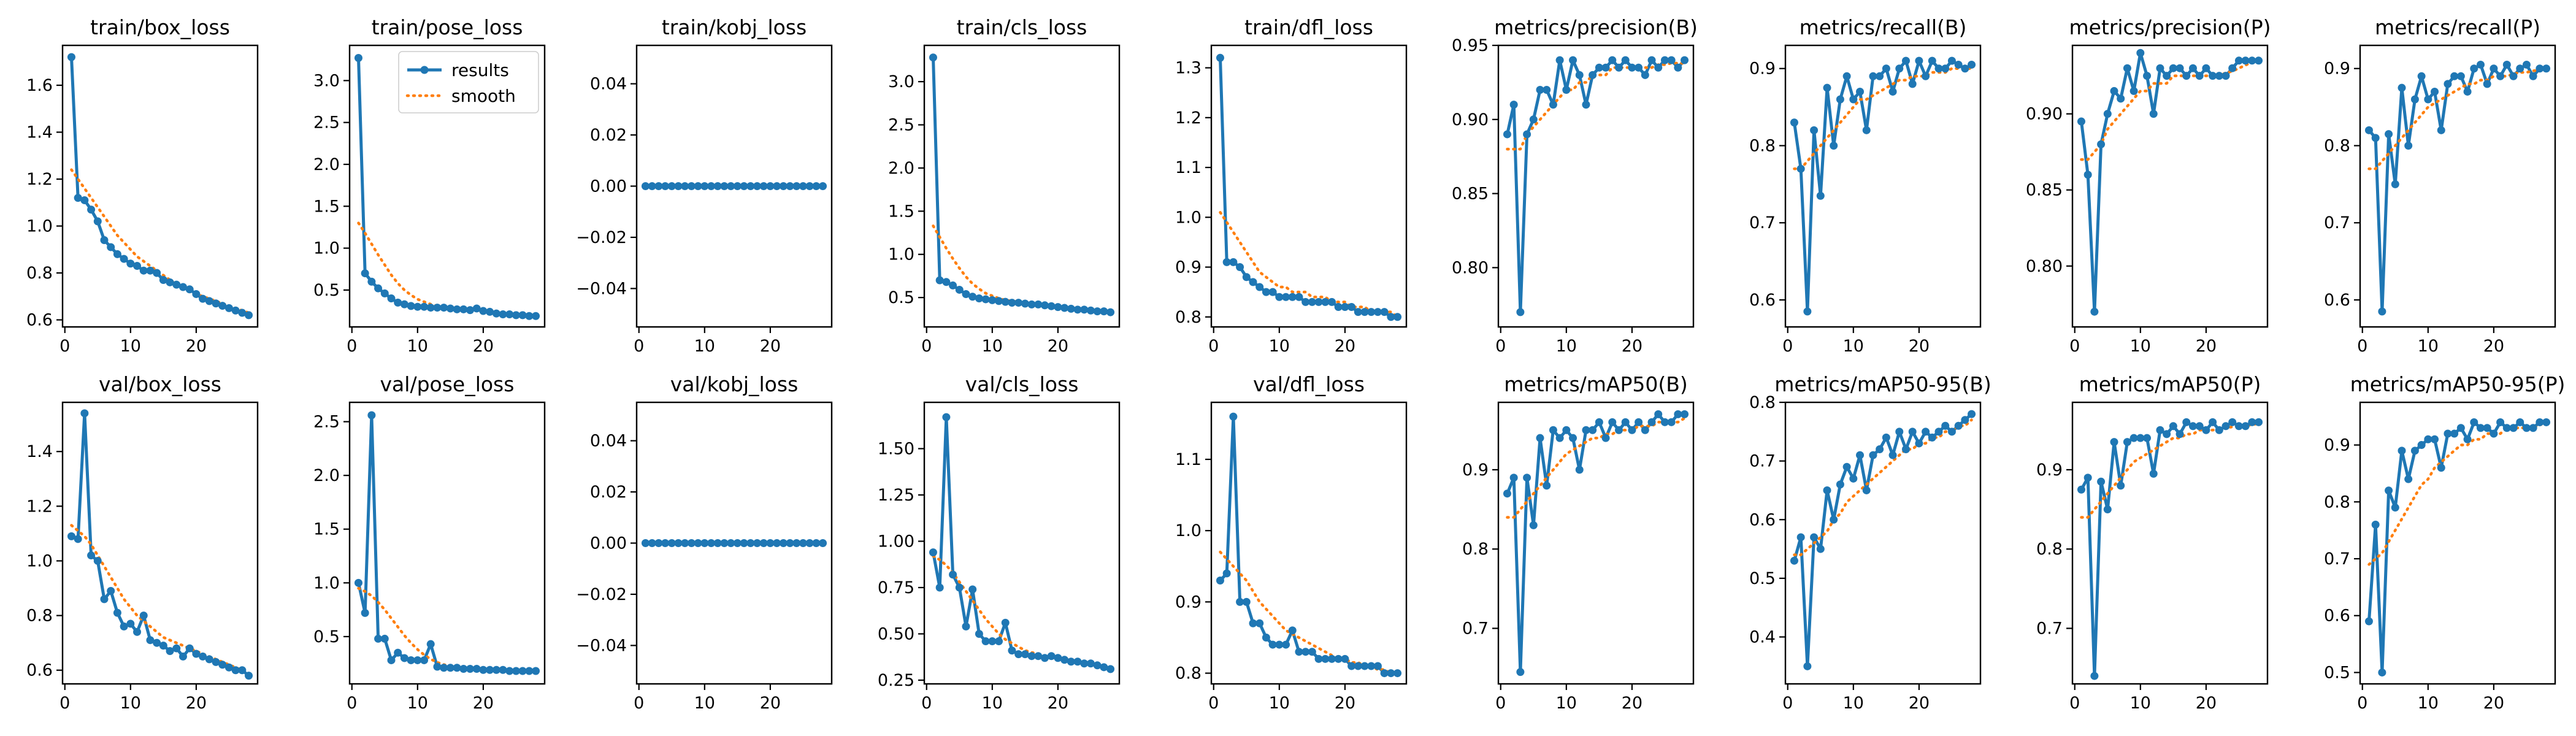  Describe the element at coordinates (1762, 300) in the screenshot. I see `y-tick-label: 0.6` at that location.